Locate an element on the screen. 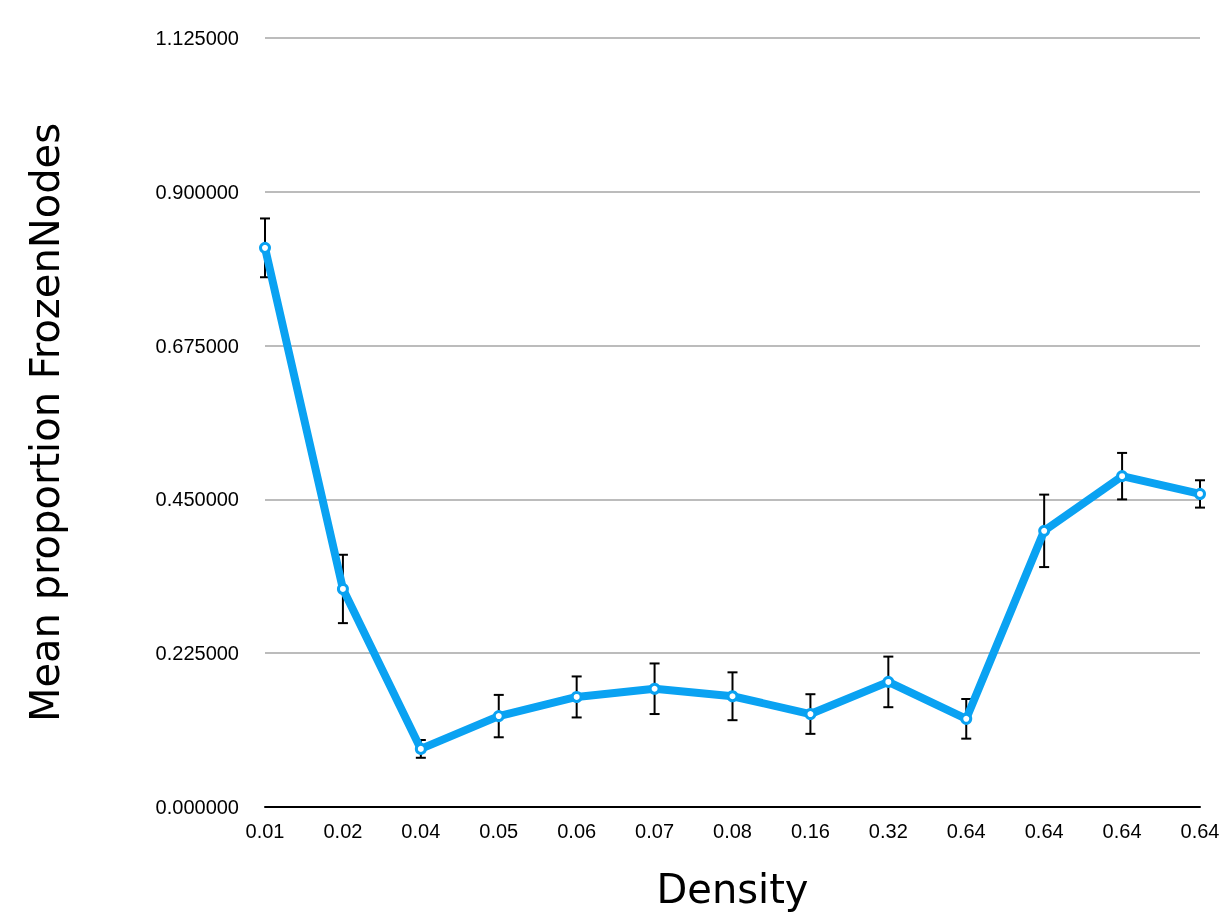 The image size is (1223, 918). x-tick-label: 0.08 is located at coordinates (732, 831).